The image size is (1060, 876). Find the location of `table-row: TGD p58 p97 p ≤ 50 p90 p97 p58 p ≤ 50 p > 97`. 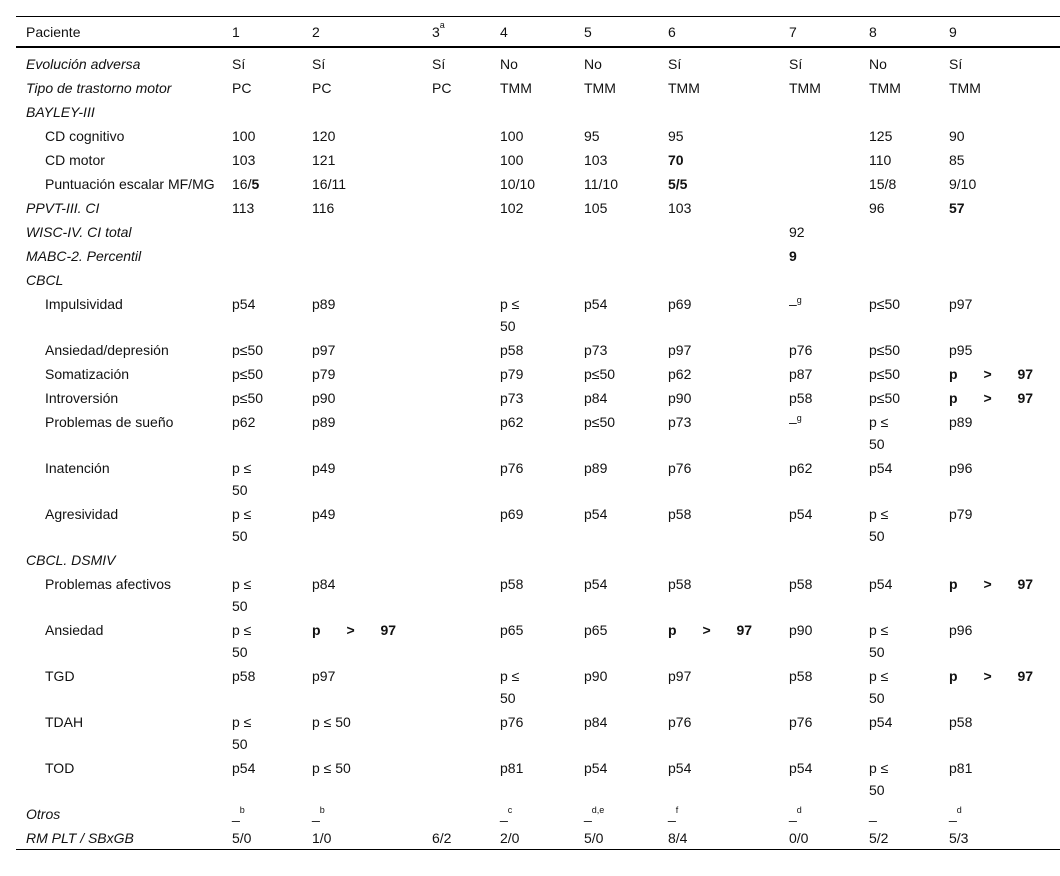

table-row: TGD p58 p97 p ≤ 50 p90 p97 p58 p ≤ 50 p > 97 is located at coordinates (538, 686).